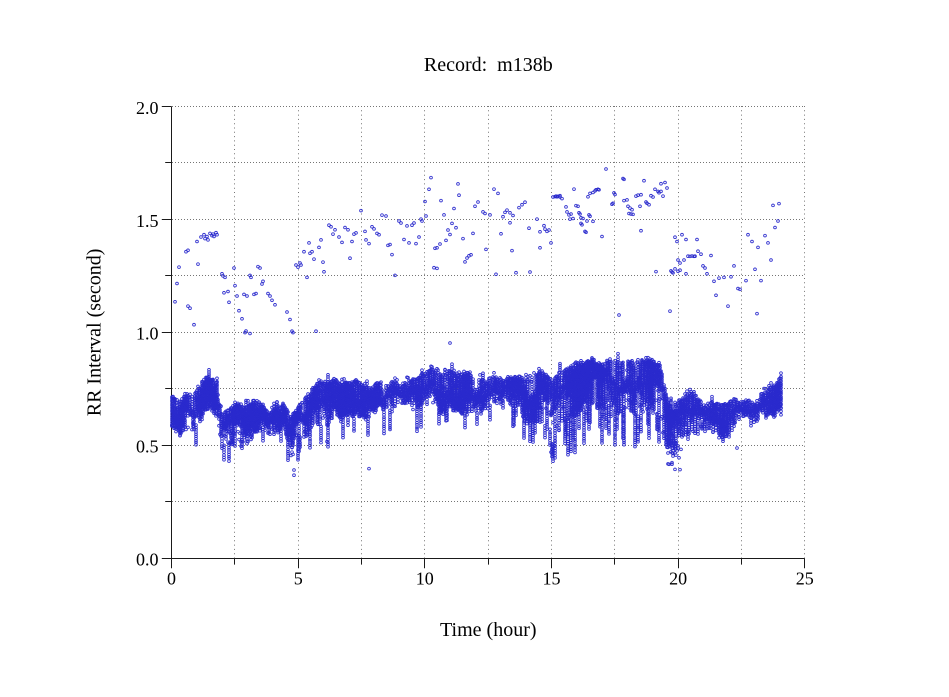  What do you see at coordinates (147, 447) in the screenshot?
I see `svg-text: 0.5` at bounding box center [147, 447].